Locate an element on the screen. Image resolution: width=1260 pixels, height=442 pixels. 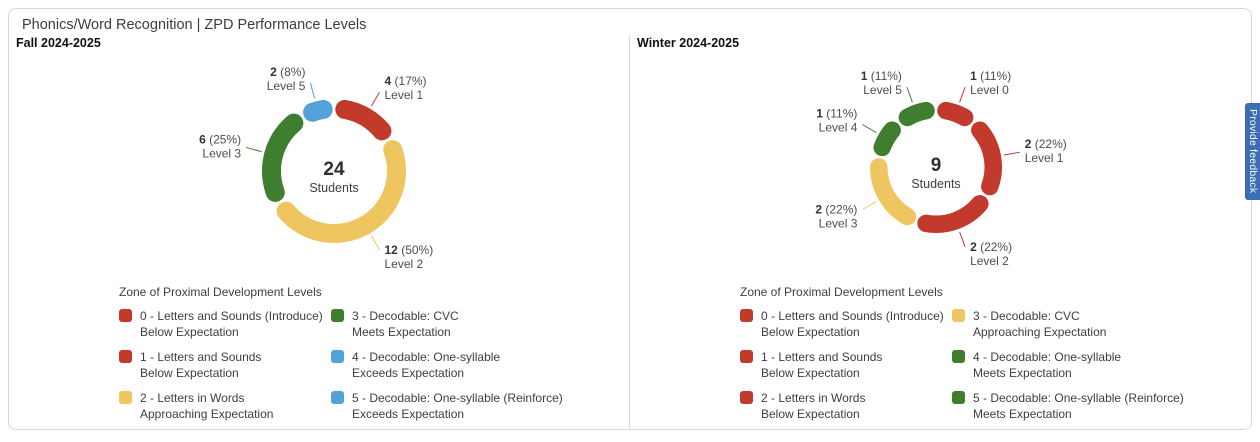
panel-divider is located at coordinates (629, 232).